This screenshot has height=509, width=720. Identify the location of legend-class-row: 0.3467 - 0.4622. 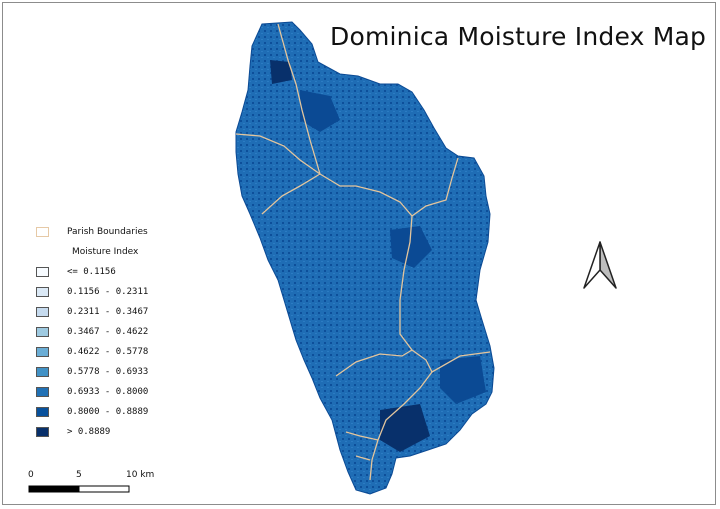
(126, 332).